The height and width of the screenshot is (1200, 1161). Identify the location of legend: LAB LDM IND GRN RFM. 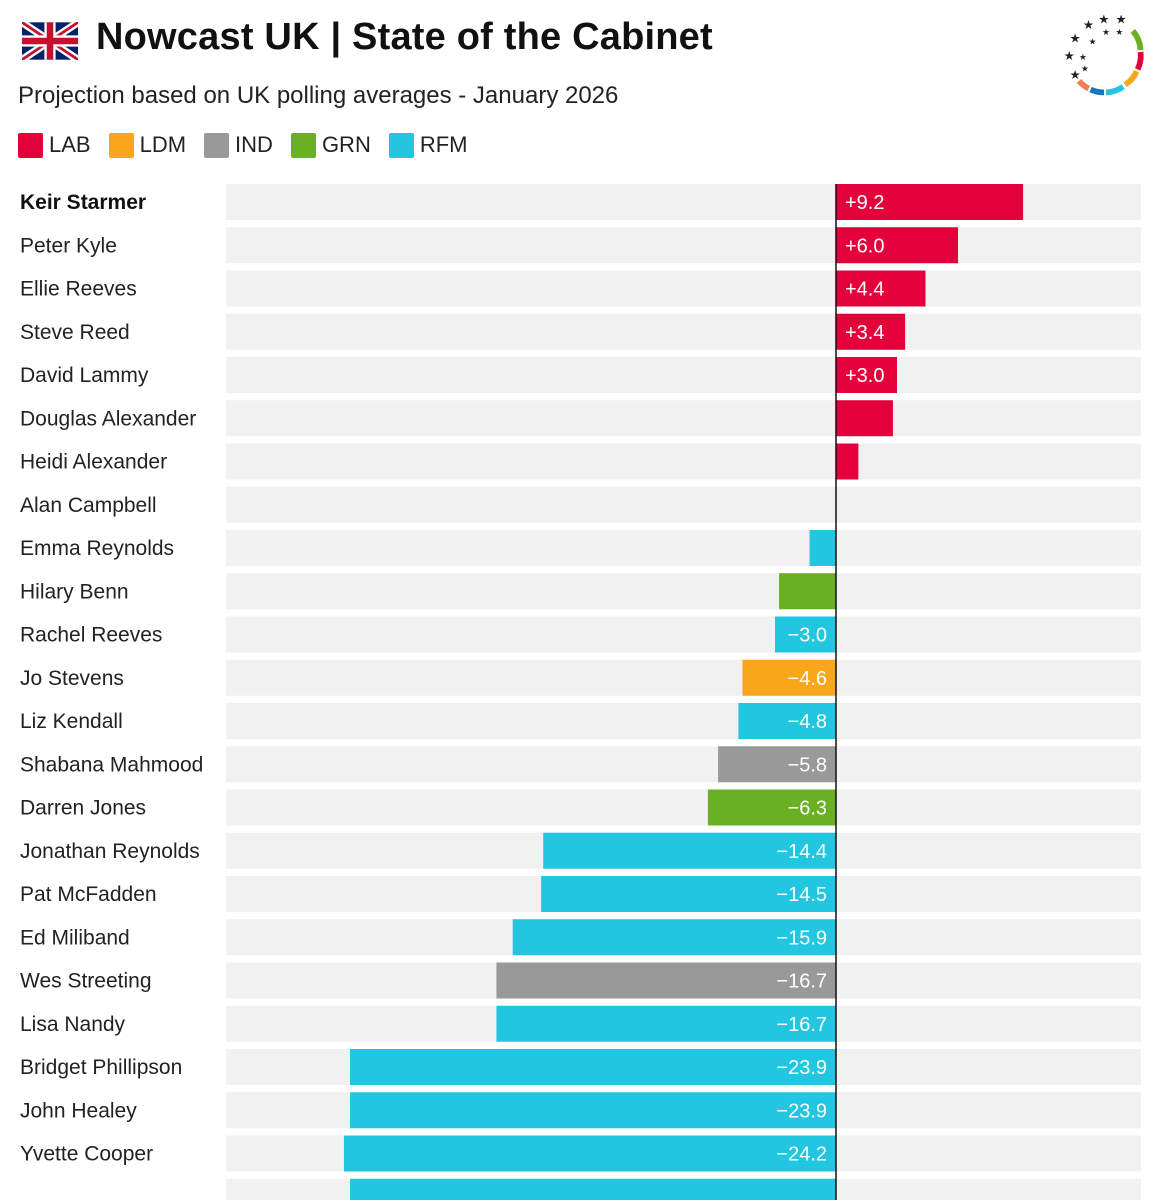
(251, 145).